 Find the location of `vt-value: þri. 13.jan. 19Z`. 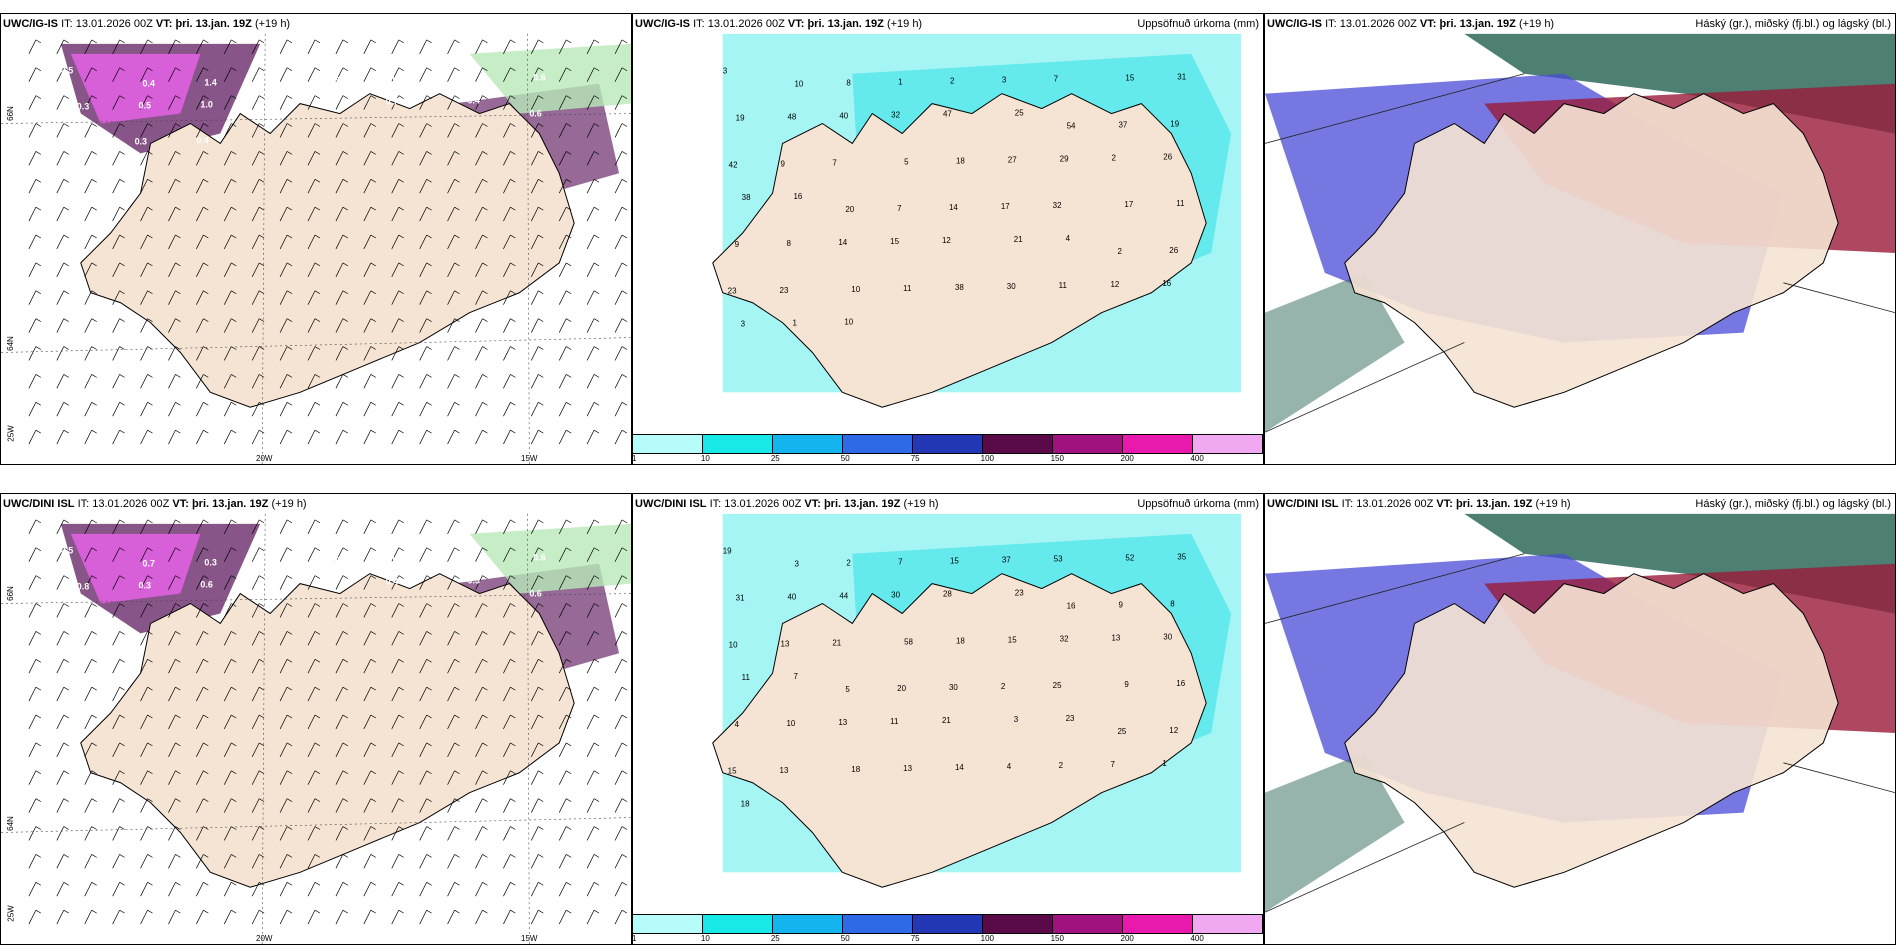

vt-value: þri. 13.jan. 19Z is located at coordinates (862, 504).